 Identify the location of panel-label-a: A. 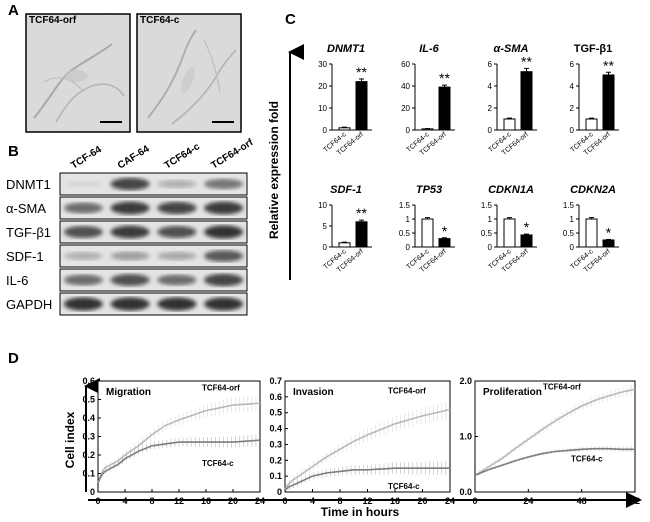
(13, 10).